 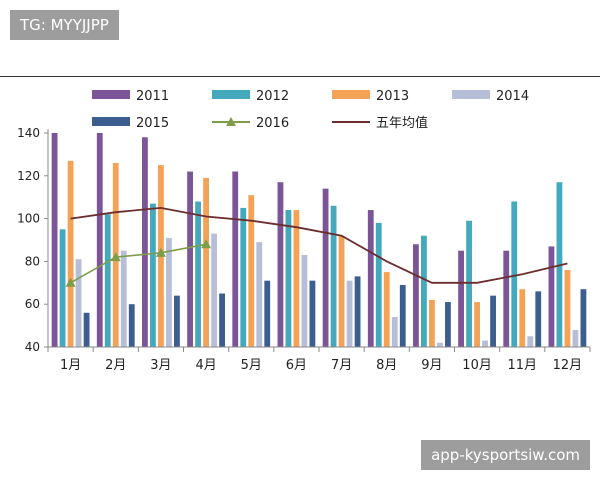 What do you see at coordinates (33, 240) in the screenshot?
I see `y-axis: 40 60 80 100 120 140` at bounding box center [33, 240].